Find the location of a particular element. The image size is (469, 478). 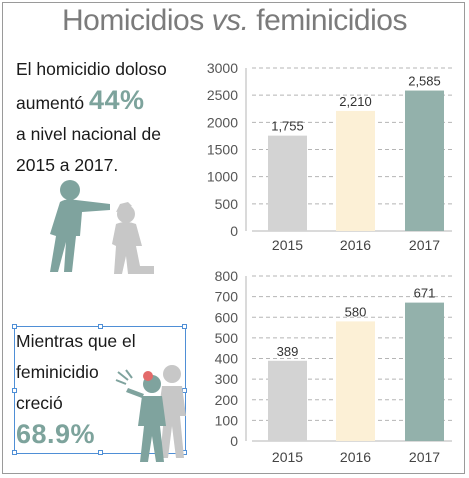

homicide-line-2-prefix: aumentó is located at coordinates (52, 103).